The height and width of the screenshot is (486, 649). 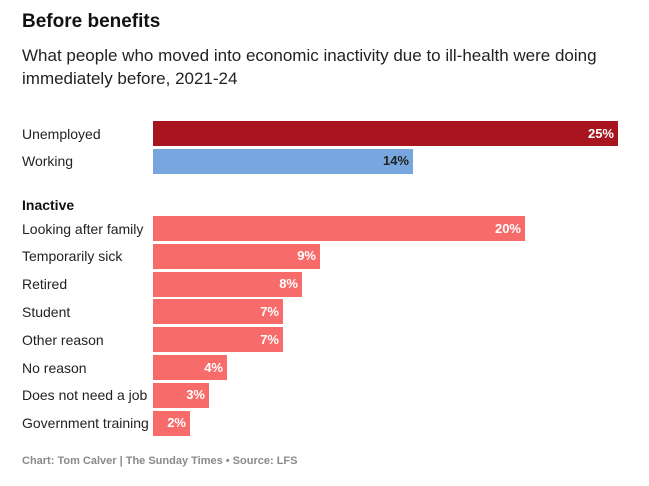 I want to click on bar-value-student: 7%, so click(x=269, y=311).